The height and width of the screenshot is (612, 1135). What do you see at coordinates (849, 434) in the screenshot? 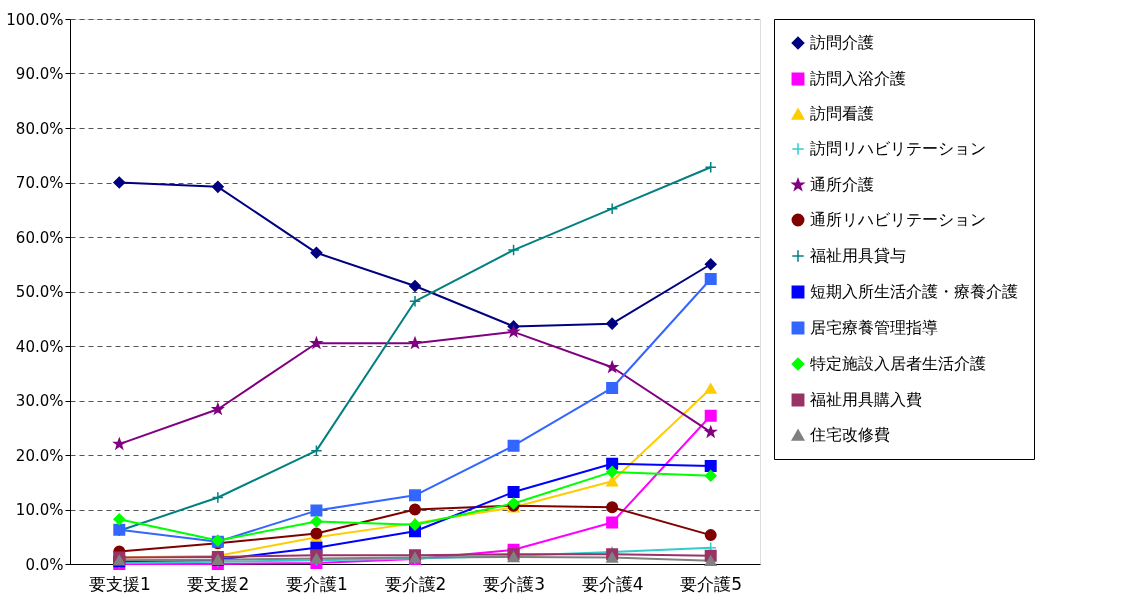
I see `legend-label: 住宅改修費` at bounding box center [849, 434].